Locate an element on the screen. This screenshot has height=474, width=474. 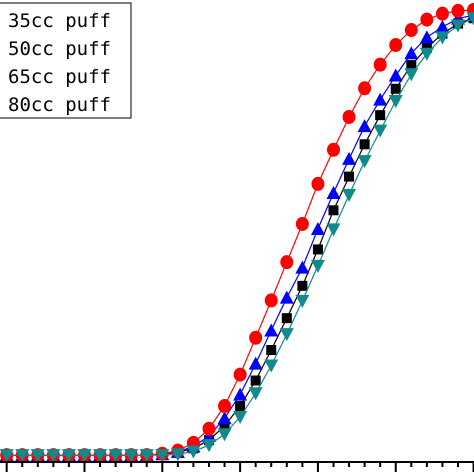
legend-entry-1: 50cc puff is located at coordinates (59, 49).